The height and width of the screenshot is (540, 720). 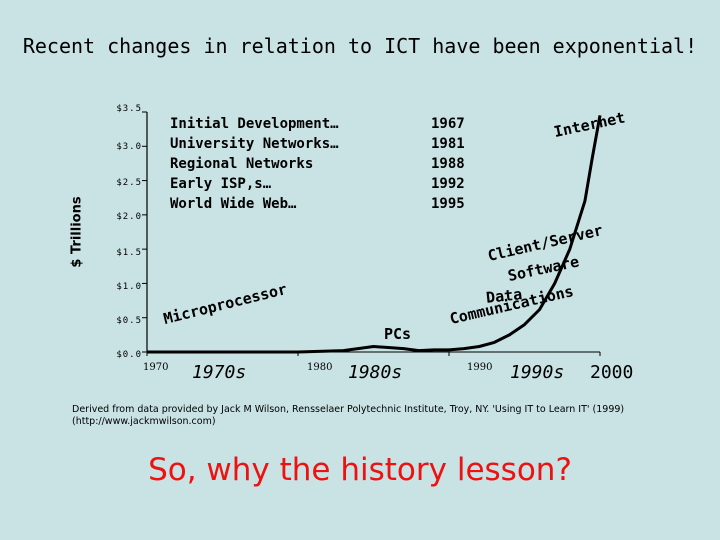 I want to click on x-era-label: 2000, so click(x=612, y=372).